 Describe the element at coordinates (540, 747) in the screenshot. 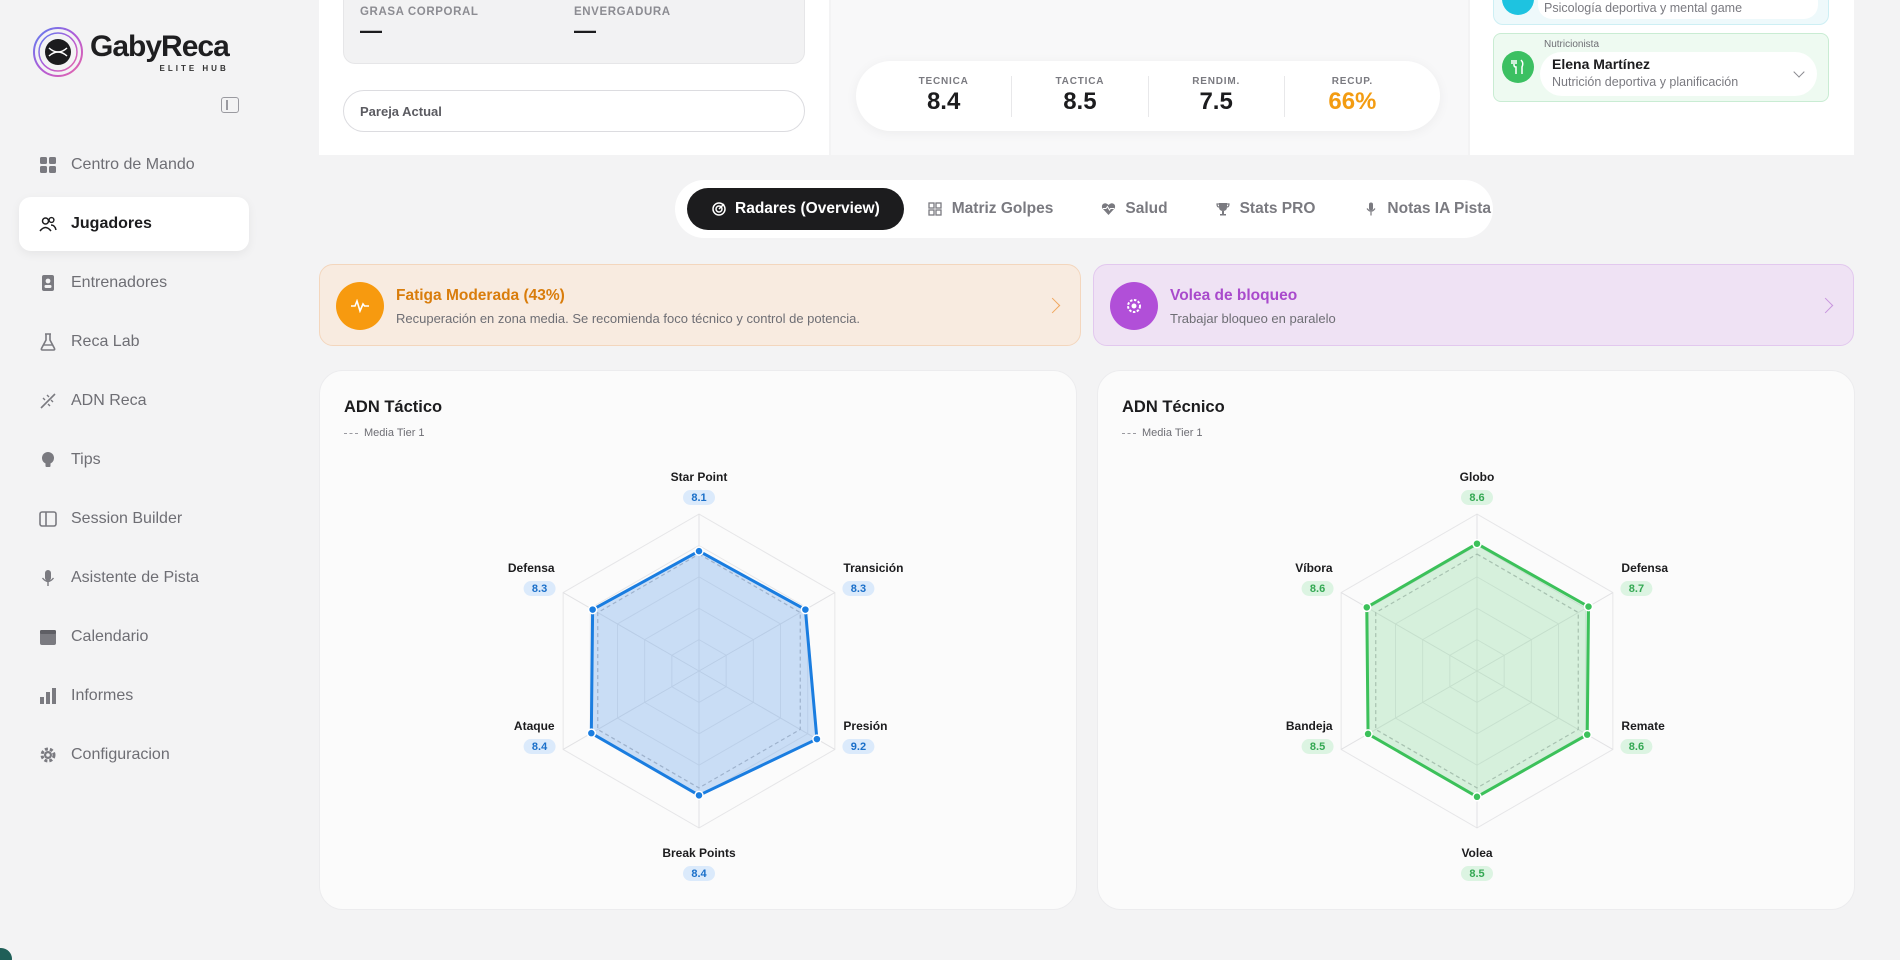

I see `radar-value-label: 8.4` at that location.